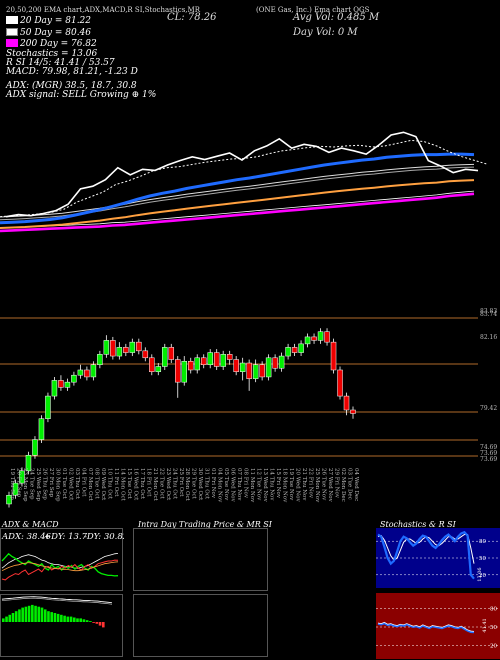 This screenshot has width=500, height=660. What do you see at coordinates (109, 484) in the screenshot?
I see `date-tick-label: 10 Thu Oct` at bounding box center [109, 484].